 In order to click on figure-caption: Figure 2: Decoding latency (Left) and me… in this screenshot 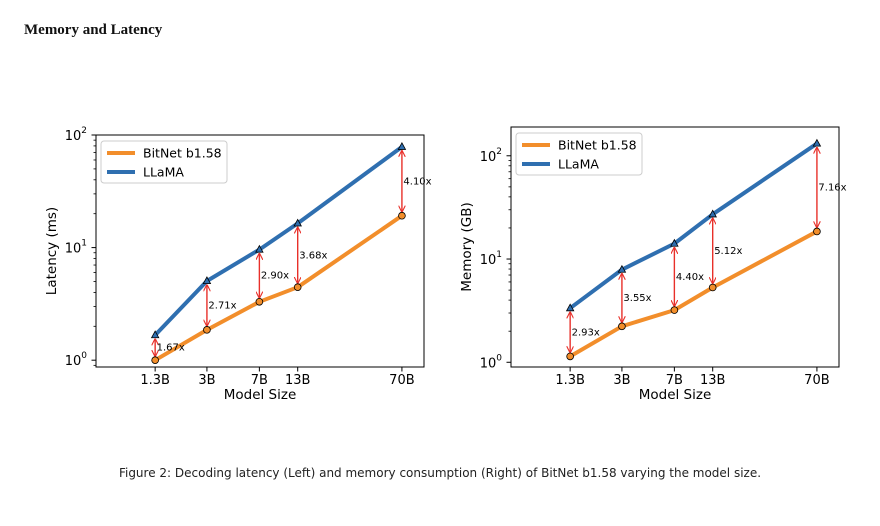, I will do `click(440, 473)`.